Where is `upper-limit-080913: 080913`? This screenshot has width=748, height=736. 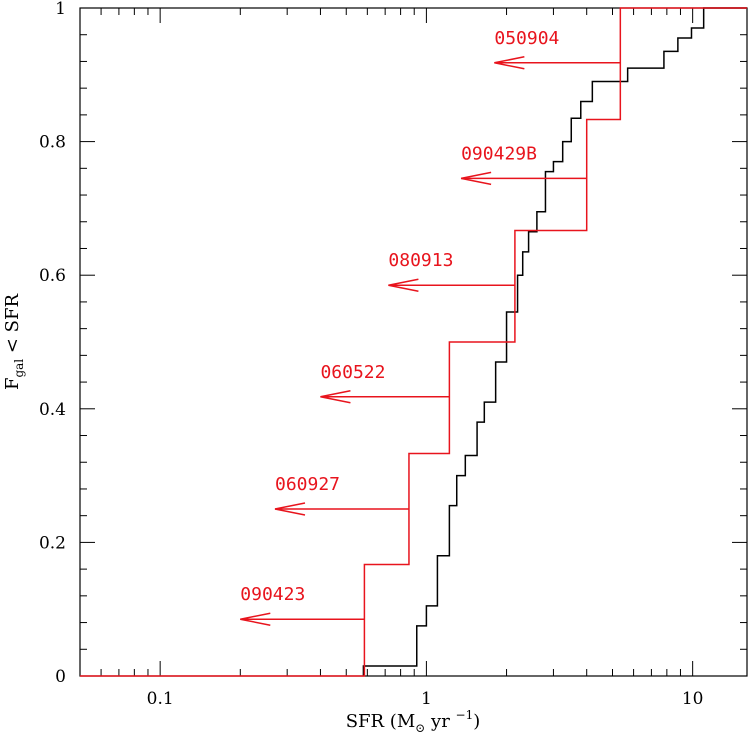
upper-limit-080913: 080913 is located at coordinates (451, 271).